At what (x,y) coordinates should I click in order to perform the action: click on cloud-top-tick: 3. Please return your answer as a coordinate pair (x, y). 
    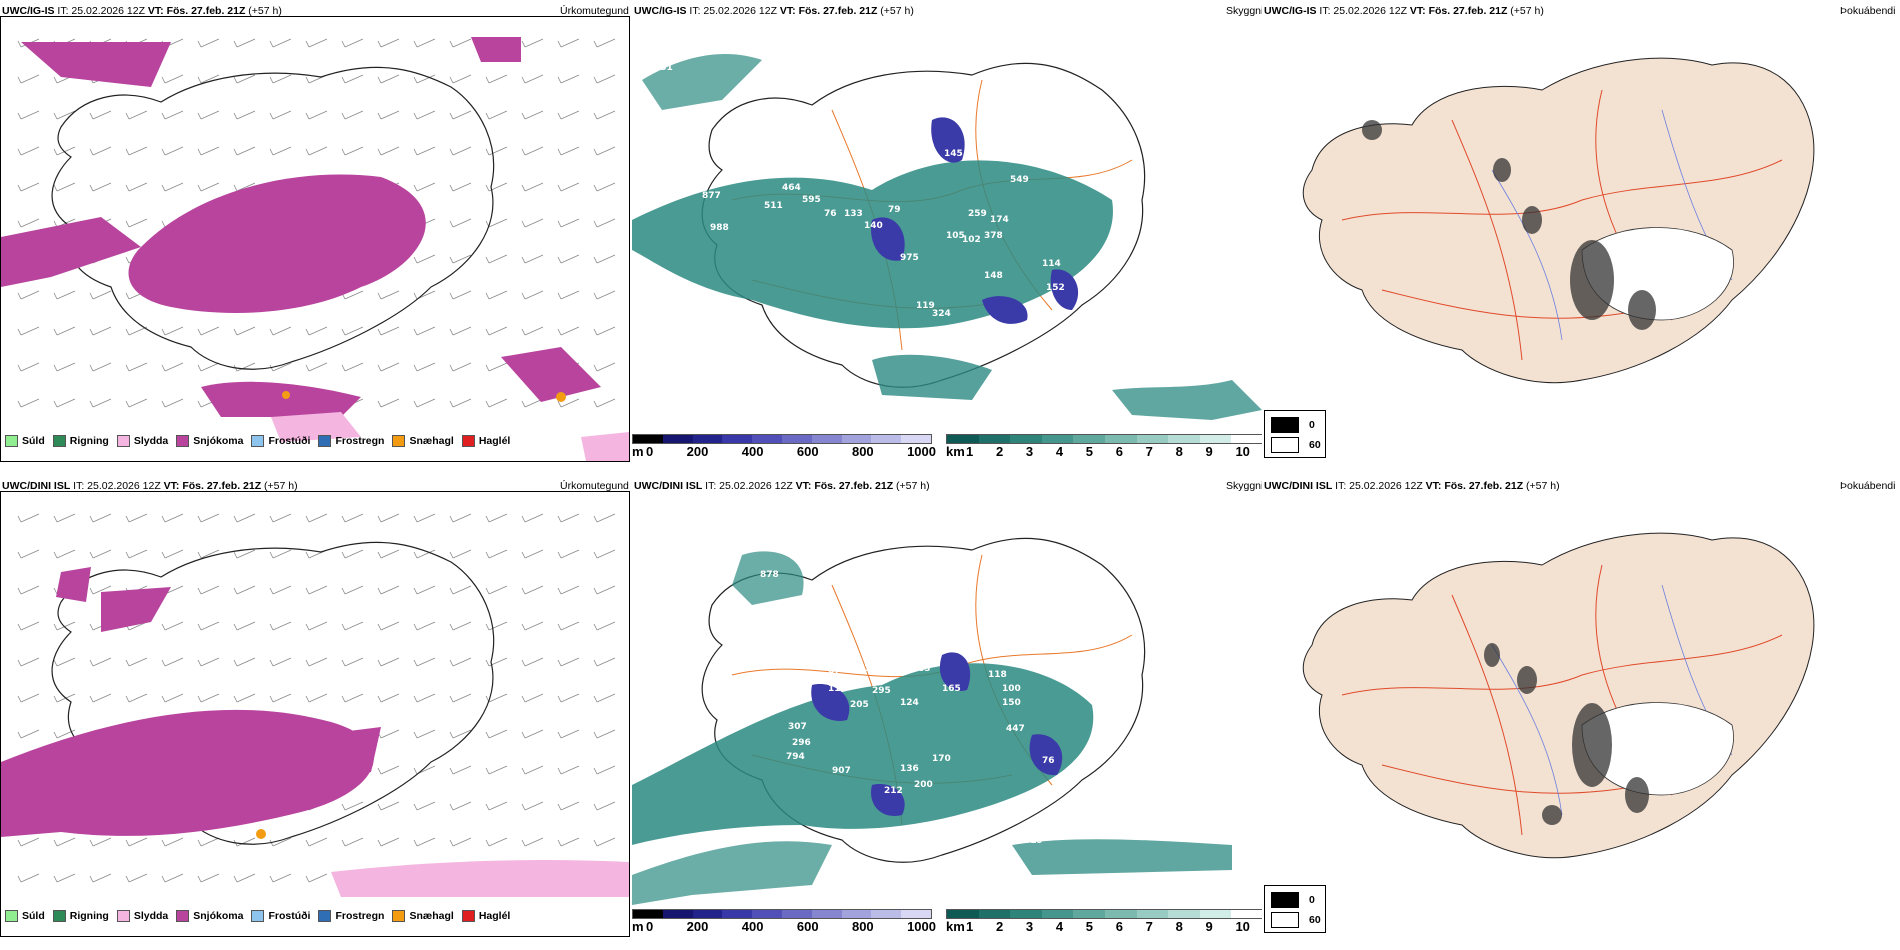
    Looking at the image, I should click on (1029, 926).